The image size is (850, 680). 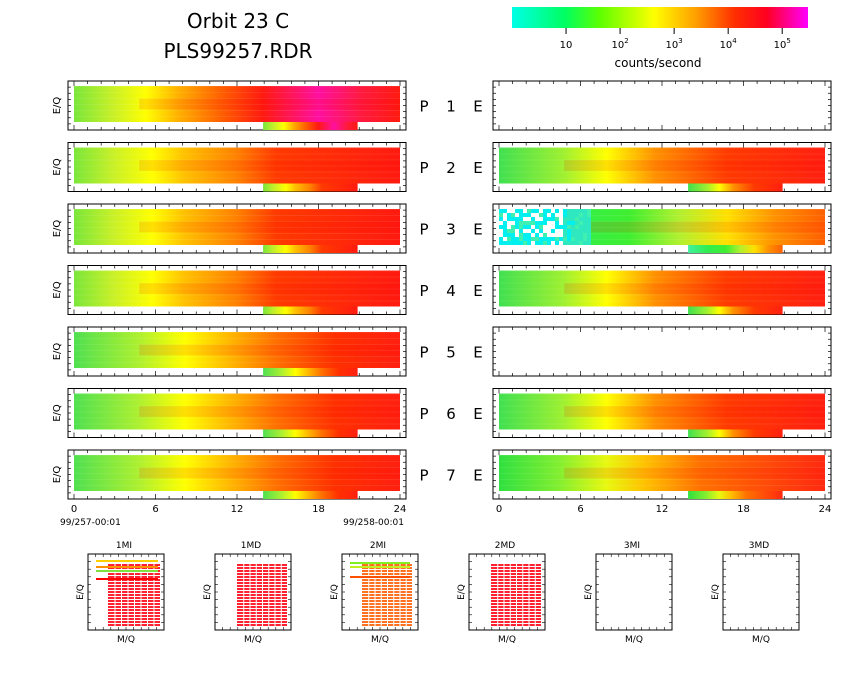 I want to click on mass-panel-title: 2MI, so click(x=378, y=546).